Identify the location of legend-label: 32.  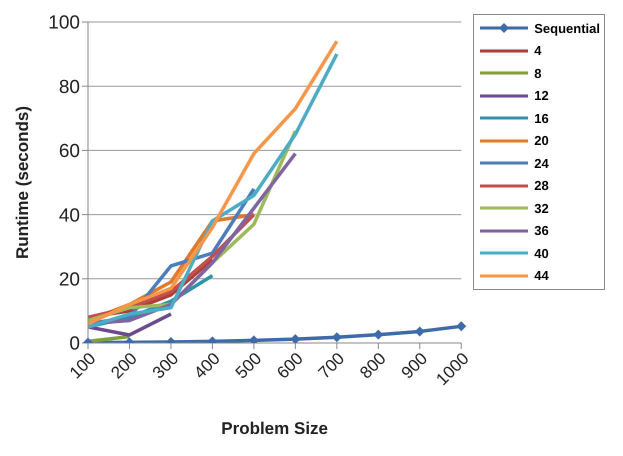
(541, 208).